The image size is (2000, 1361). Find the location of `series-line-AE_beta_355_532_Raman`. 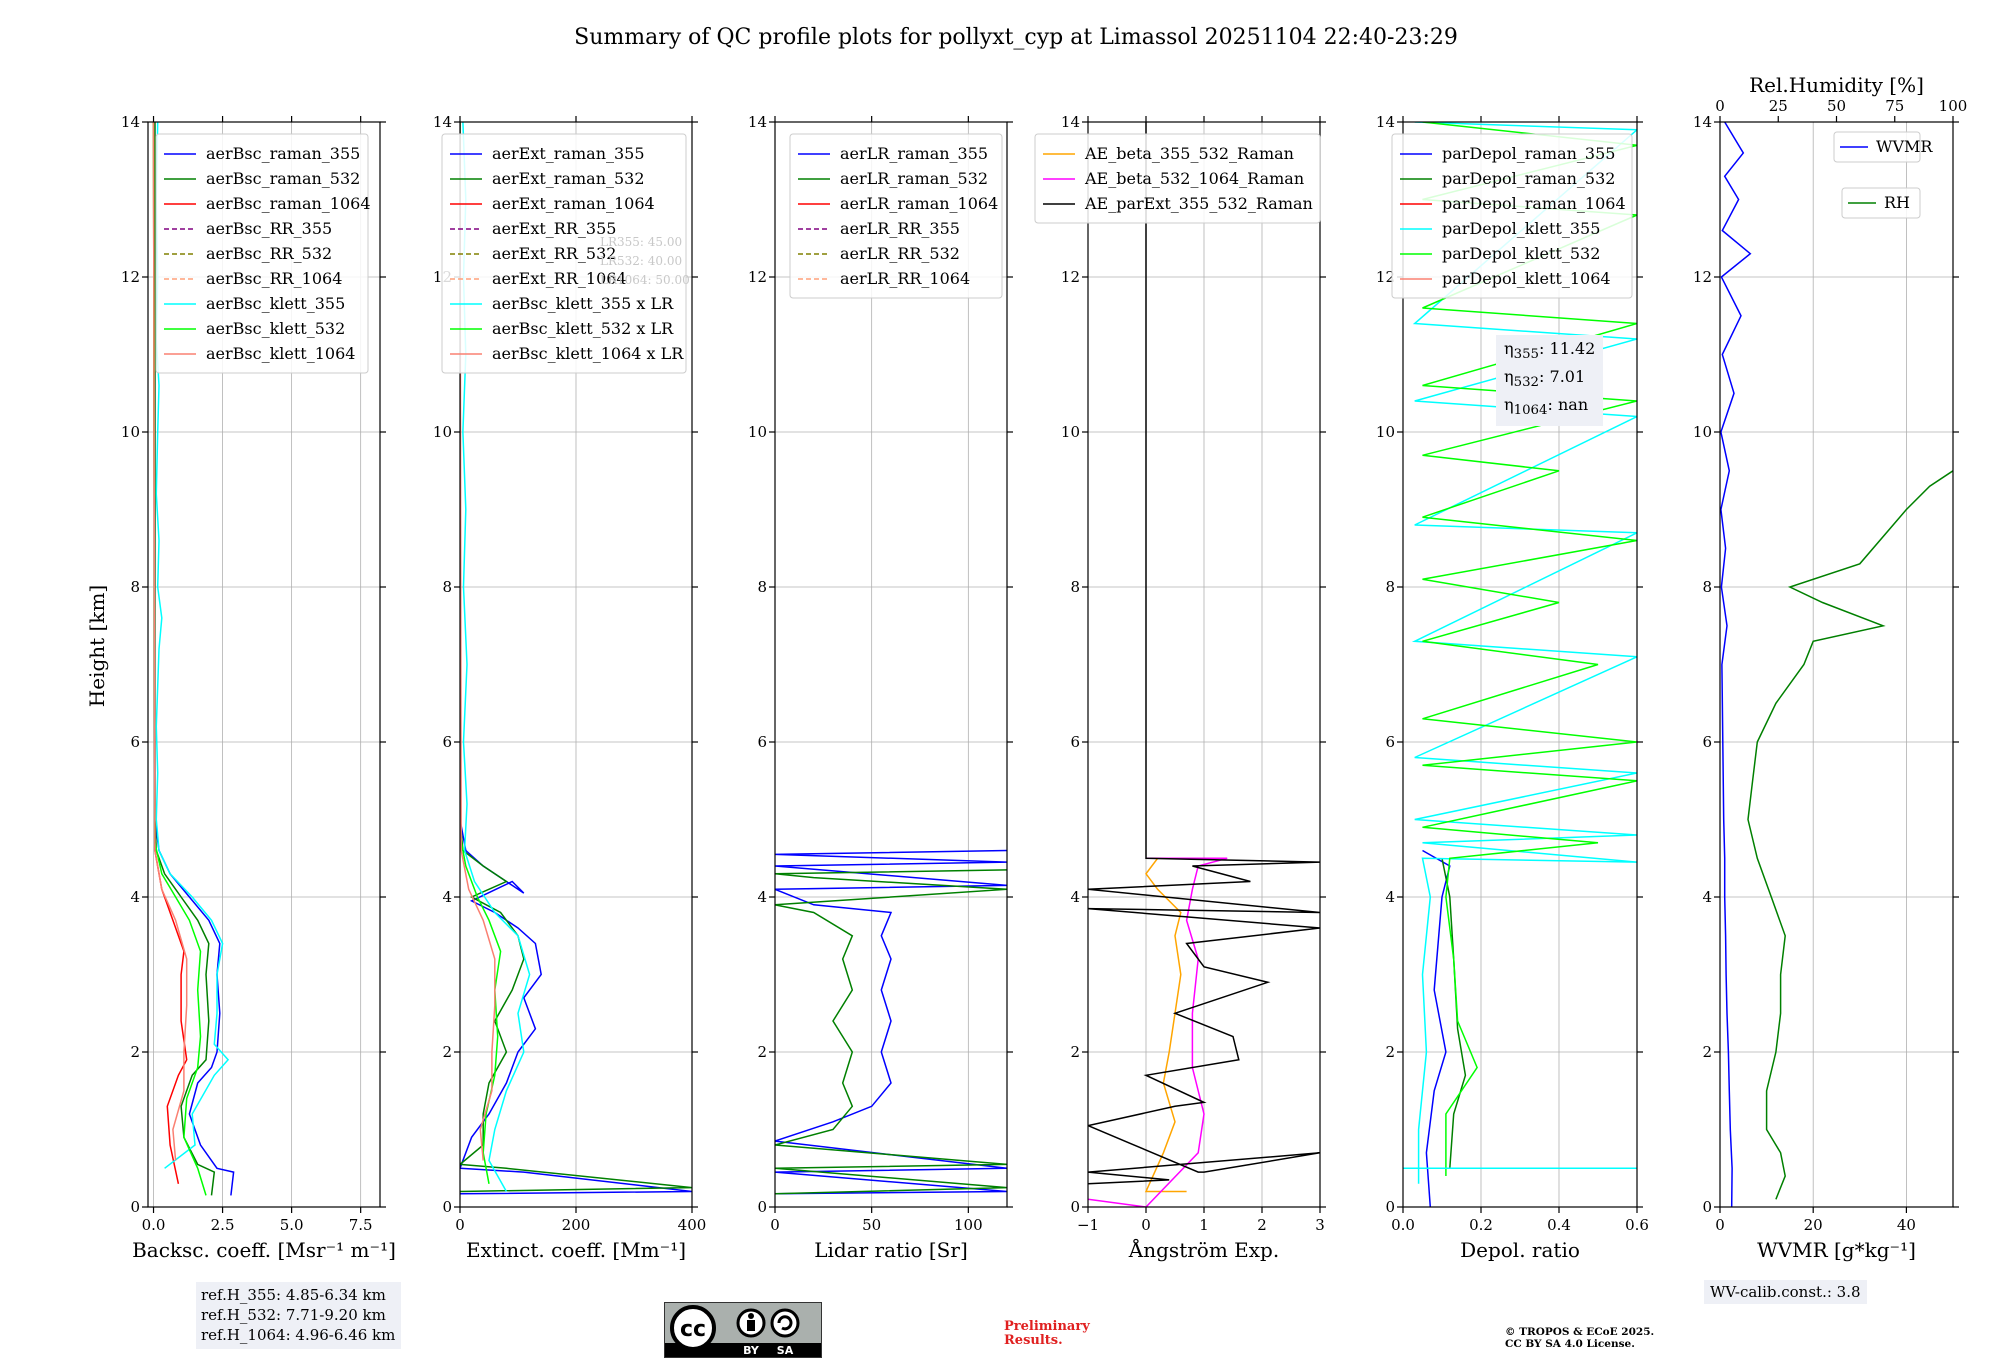

series-line-AE_beta_355_532_Raman is located at coordinates (1165, 1025).